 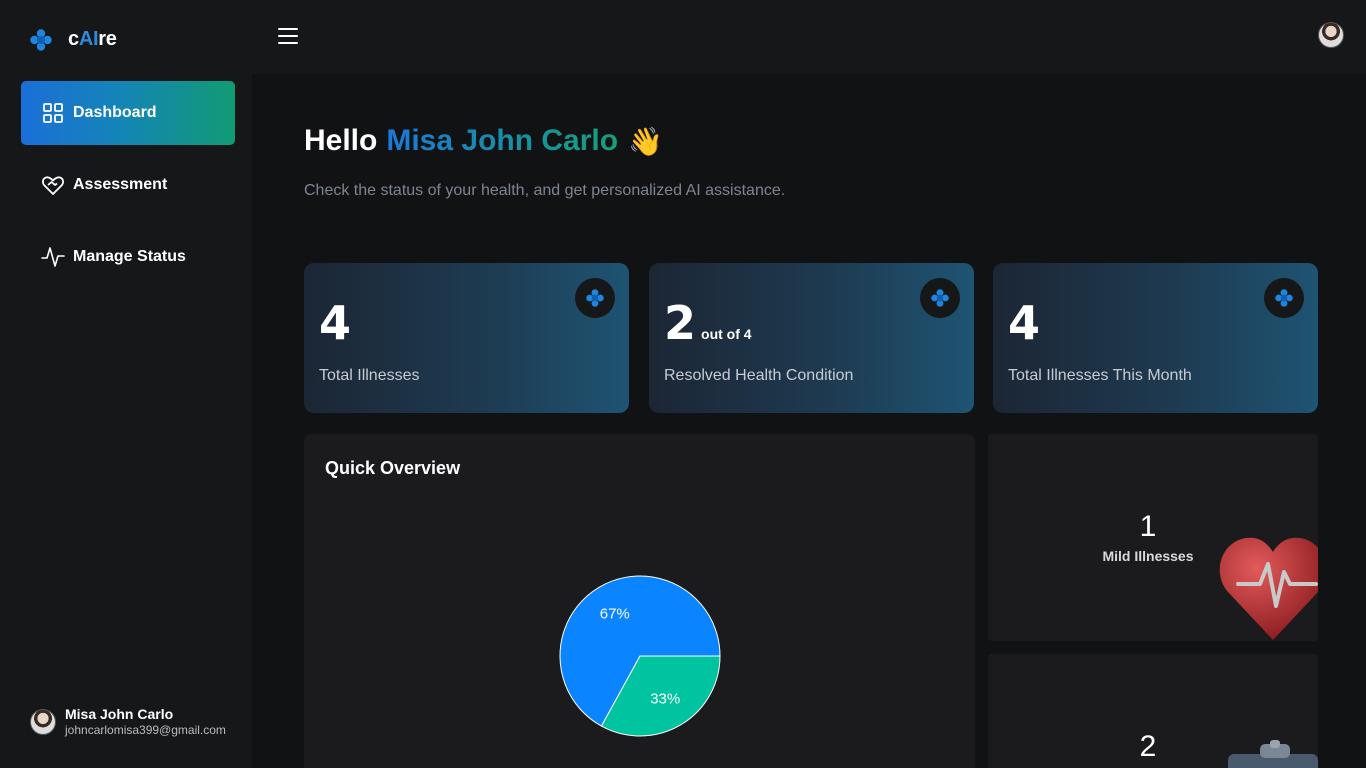 I want to click on sidebar-item-dashboard: Dashboard, so click(x=128, y=113).